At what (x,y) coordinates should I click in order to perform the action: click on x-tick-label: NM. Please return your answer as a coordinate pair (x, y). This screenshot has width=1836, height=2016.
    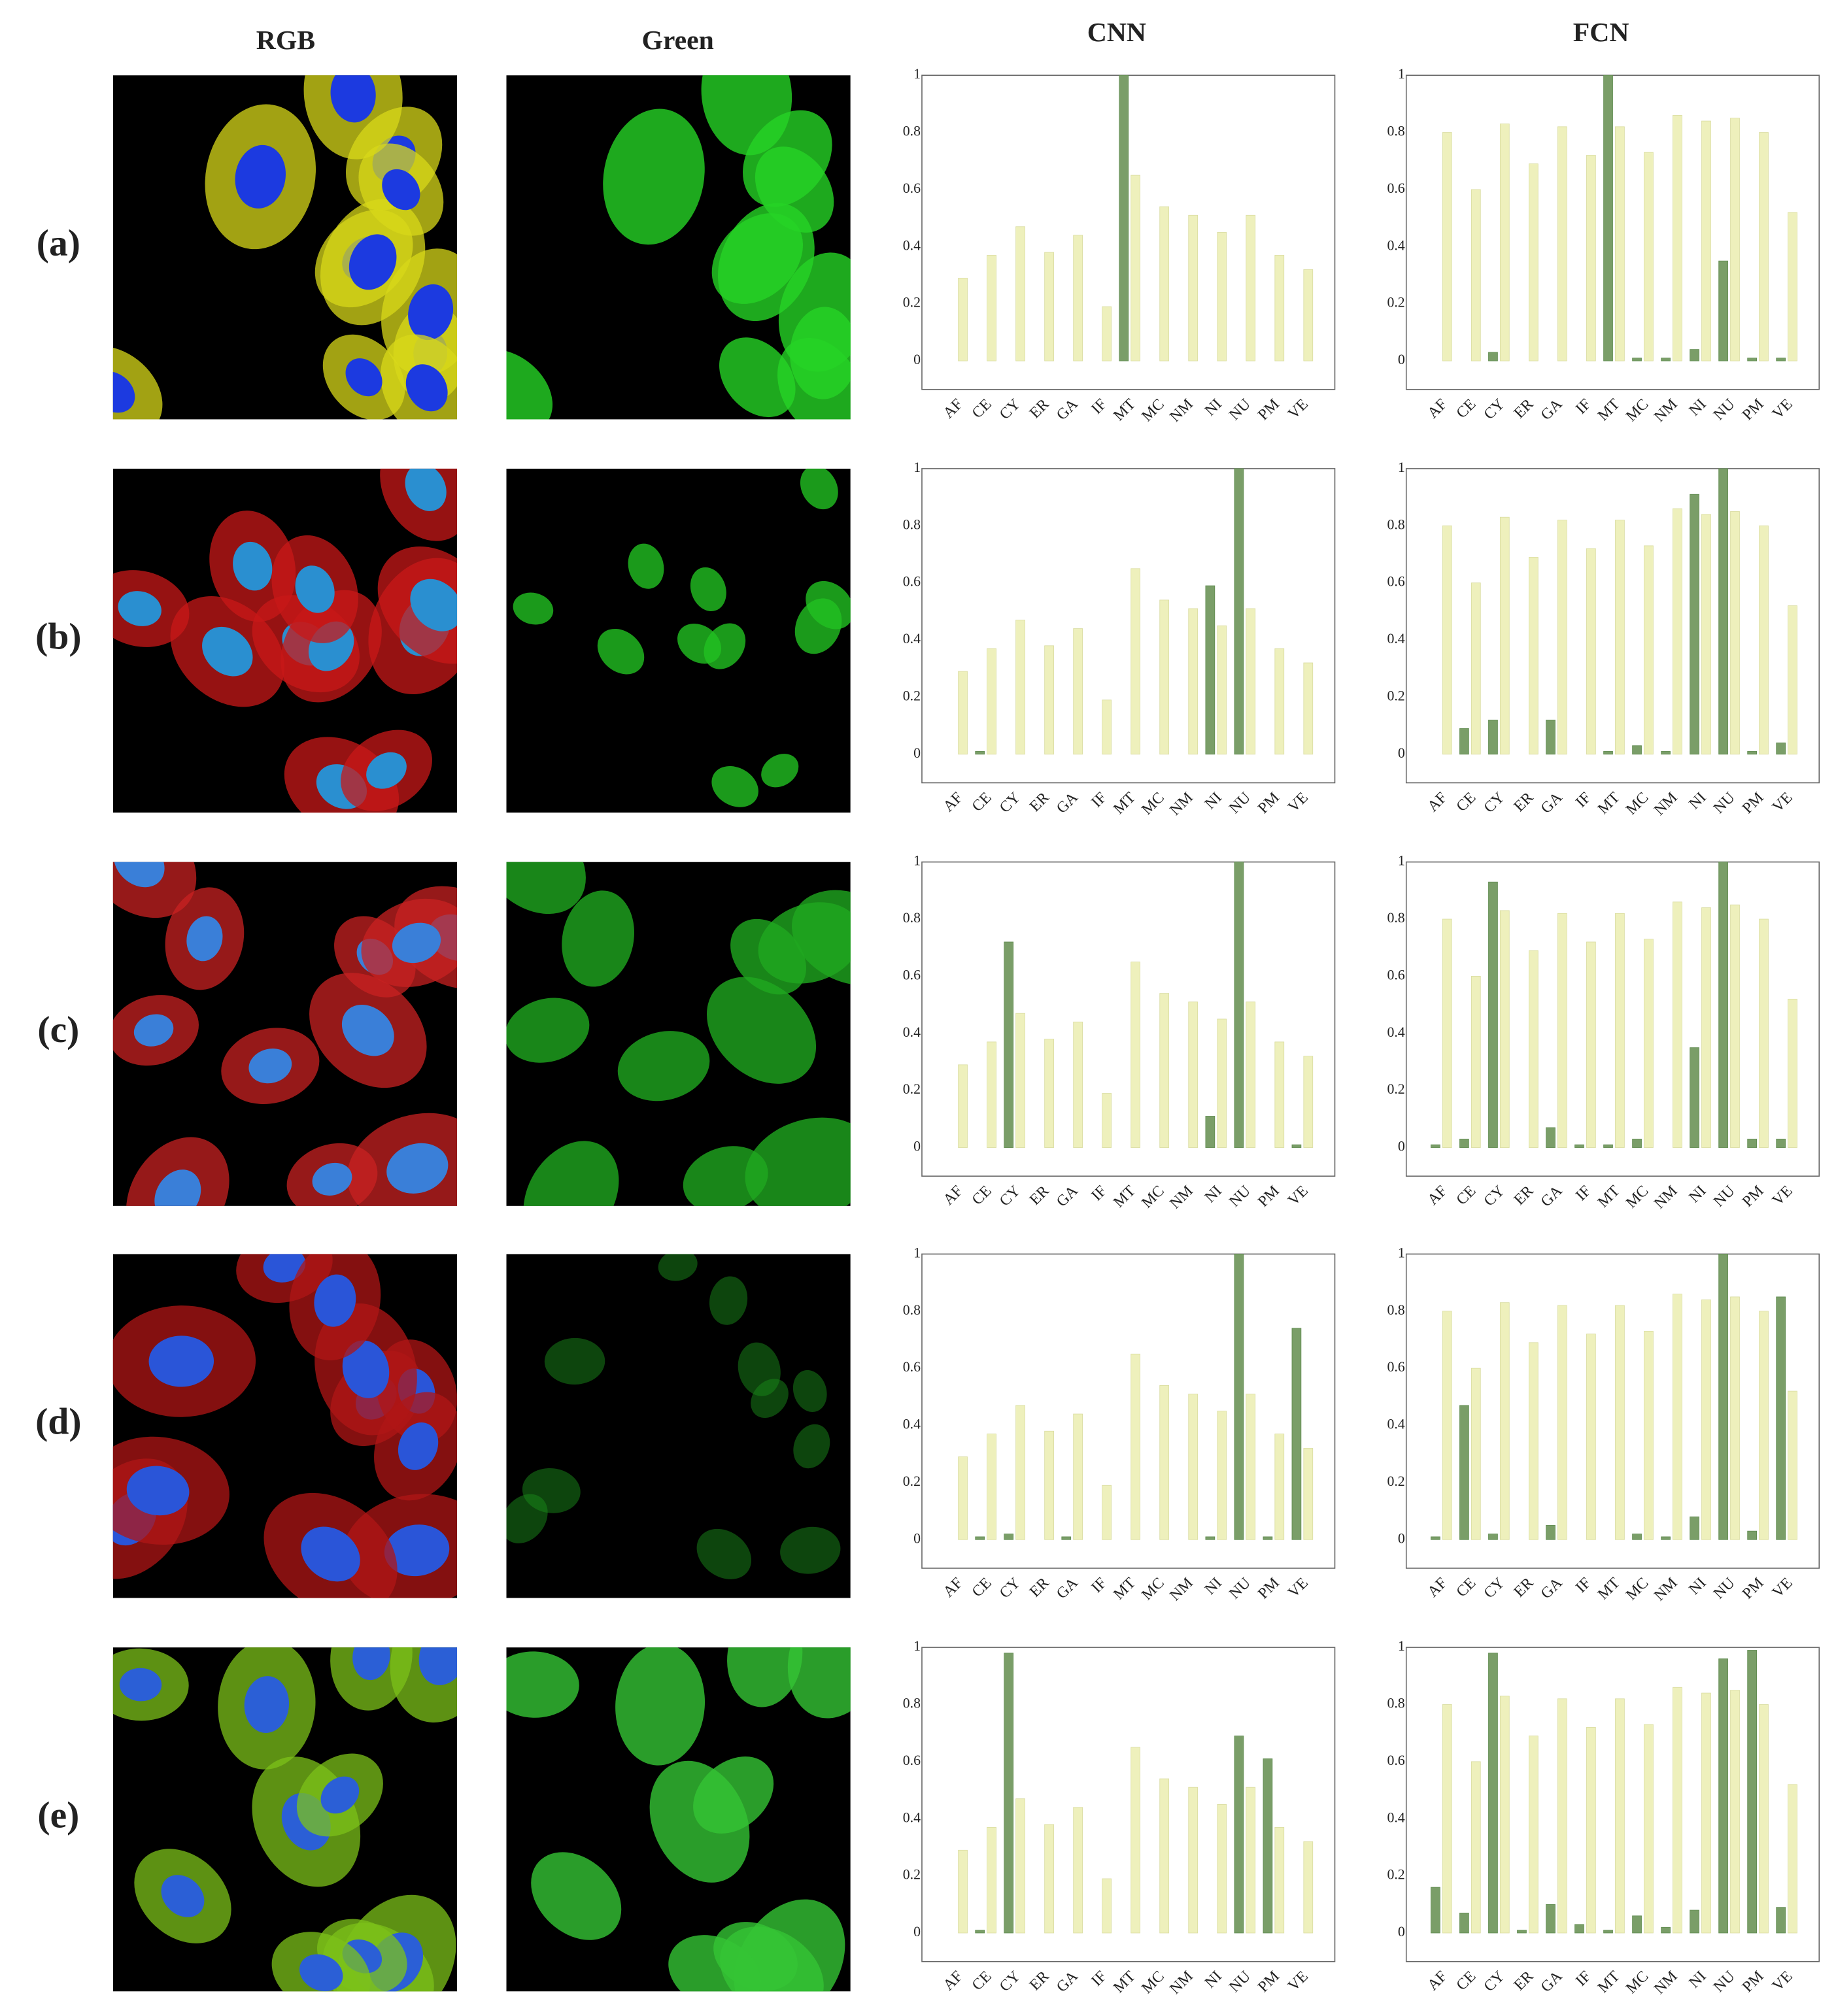
    Looking at the image, I should click on (1666, 804).